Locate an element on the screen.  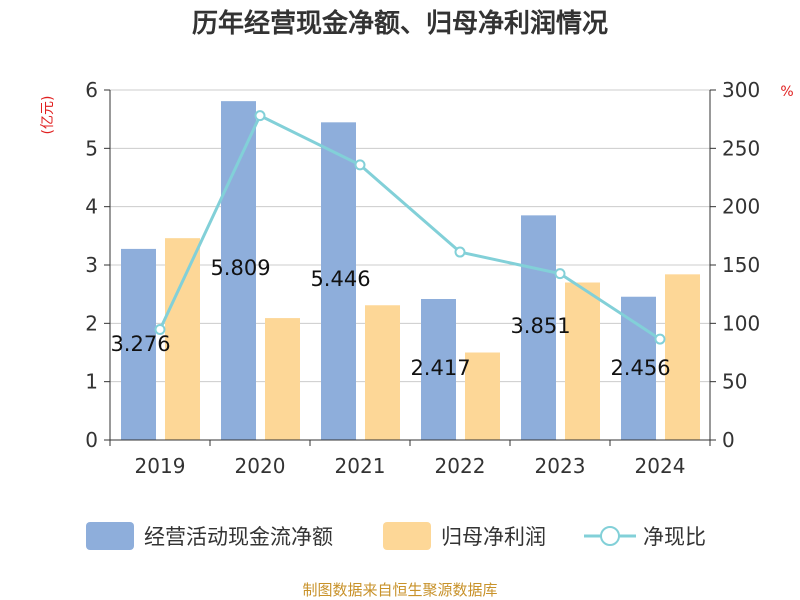
y-left-unit: (亿元) is located at coordinates (48, 115).